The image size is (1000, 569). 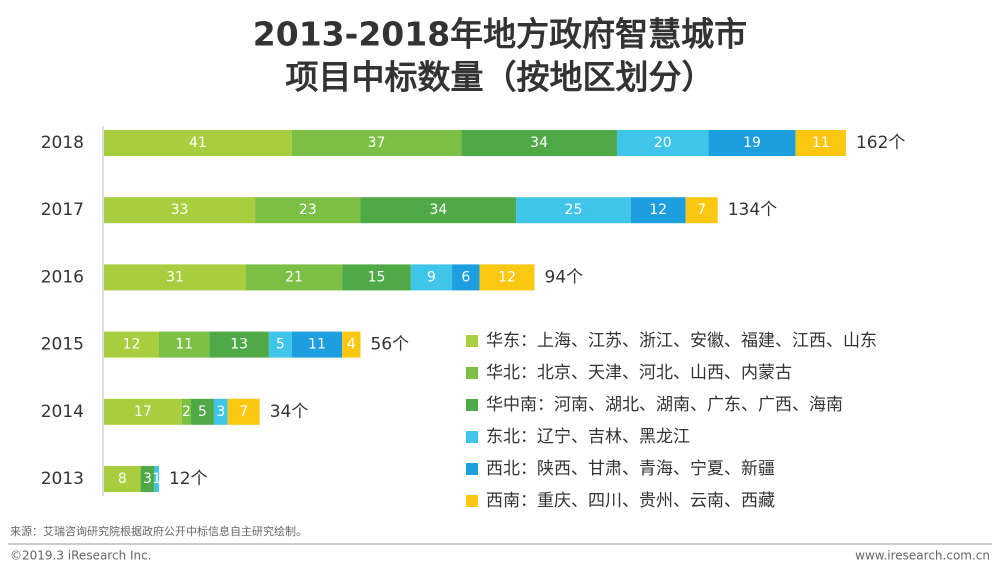 I want to click on total-label: 56个, so click(x=389, y=345).